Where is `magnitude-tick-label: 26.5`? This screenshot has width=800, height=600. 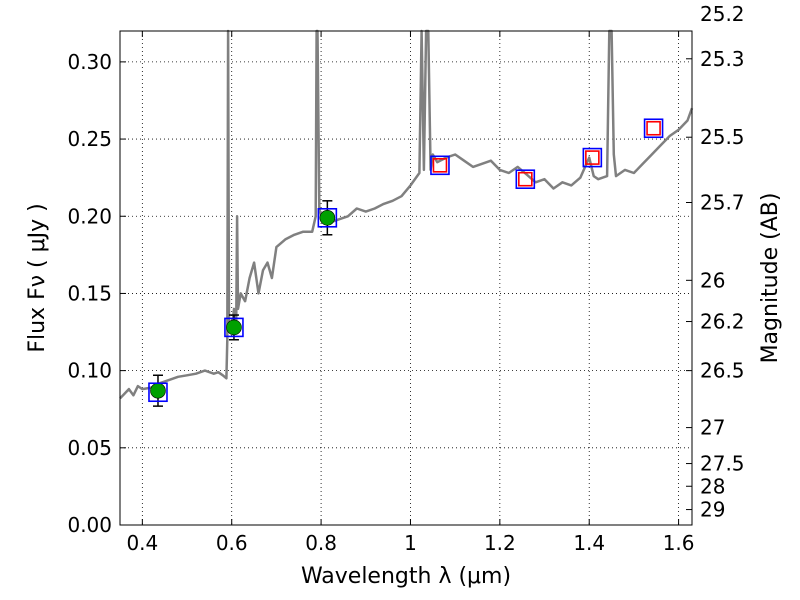
magnitude-tick-label: 26.5 is located at coordinates (722, 371).